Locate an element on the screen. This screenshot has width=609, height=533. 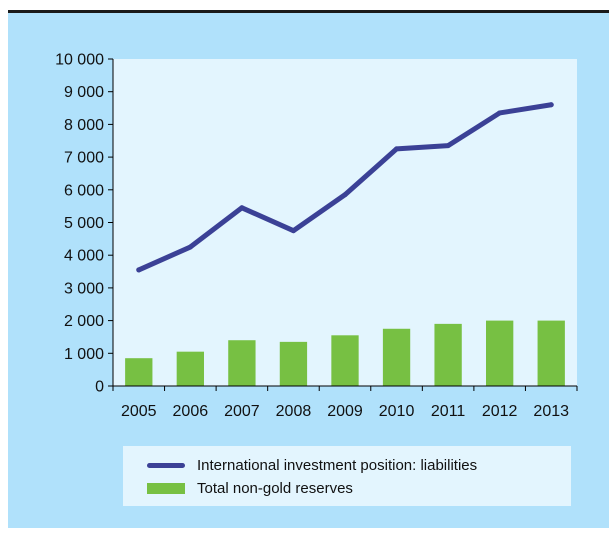
point-2008 is located at coordinates (293, 231).